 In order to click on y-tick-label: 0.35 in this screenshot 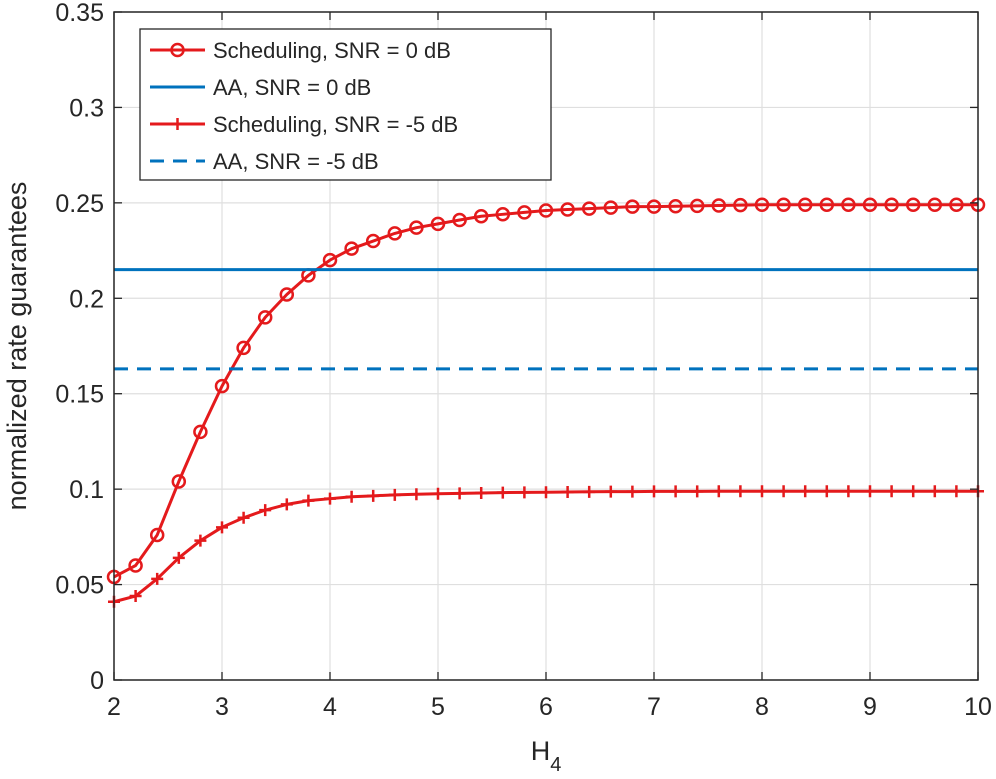, I will do `click(79, 13)`.